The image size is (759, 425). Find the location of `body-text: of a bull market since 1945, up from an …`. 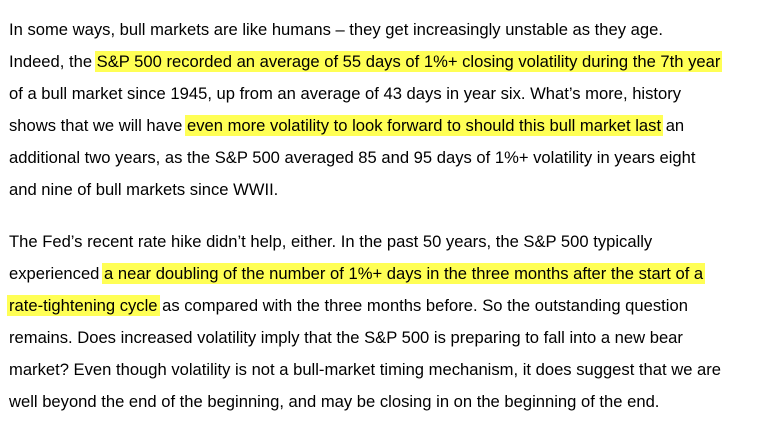

body-text: of a bull market since 1945, up from an … is located at coordinates (345, 93).